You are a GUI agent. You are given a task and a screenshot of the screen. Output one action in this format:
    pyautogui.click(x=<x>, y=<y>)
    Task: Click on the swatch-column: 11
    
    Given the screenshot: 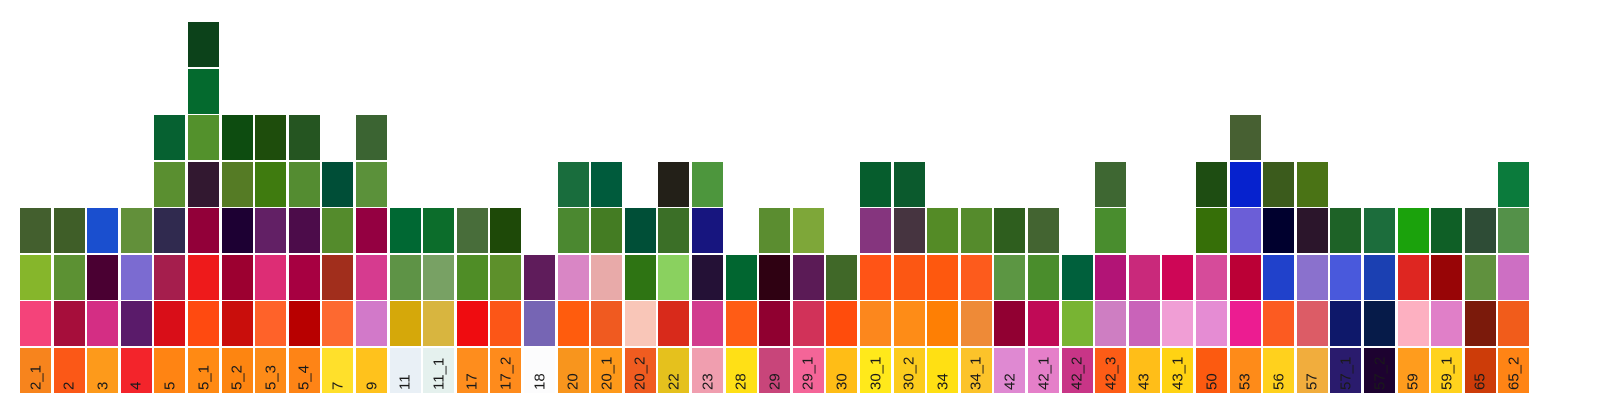 What is the action you would take?
    pyautogui.click(x=405, y=202)
    